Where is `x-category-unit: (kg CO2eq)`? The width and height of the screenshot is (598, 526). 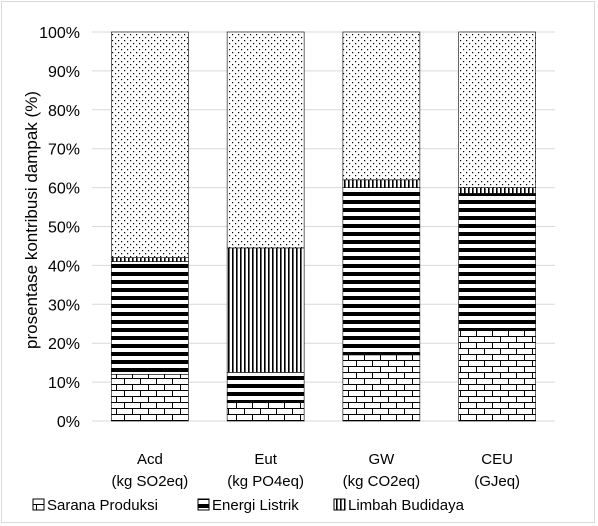
x-category-unit: (kg CO2eq) is located at coordinates (382, 481).